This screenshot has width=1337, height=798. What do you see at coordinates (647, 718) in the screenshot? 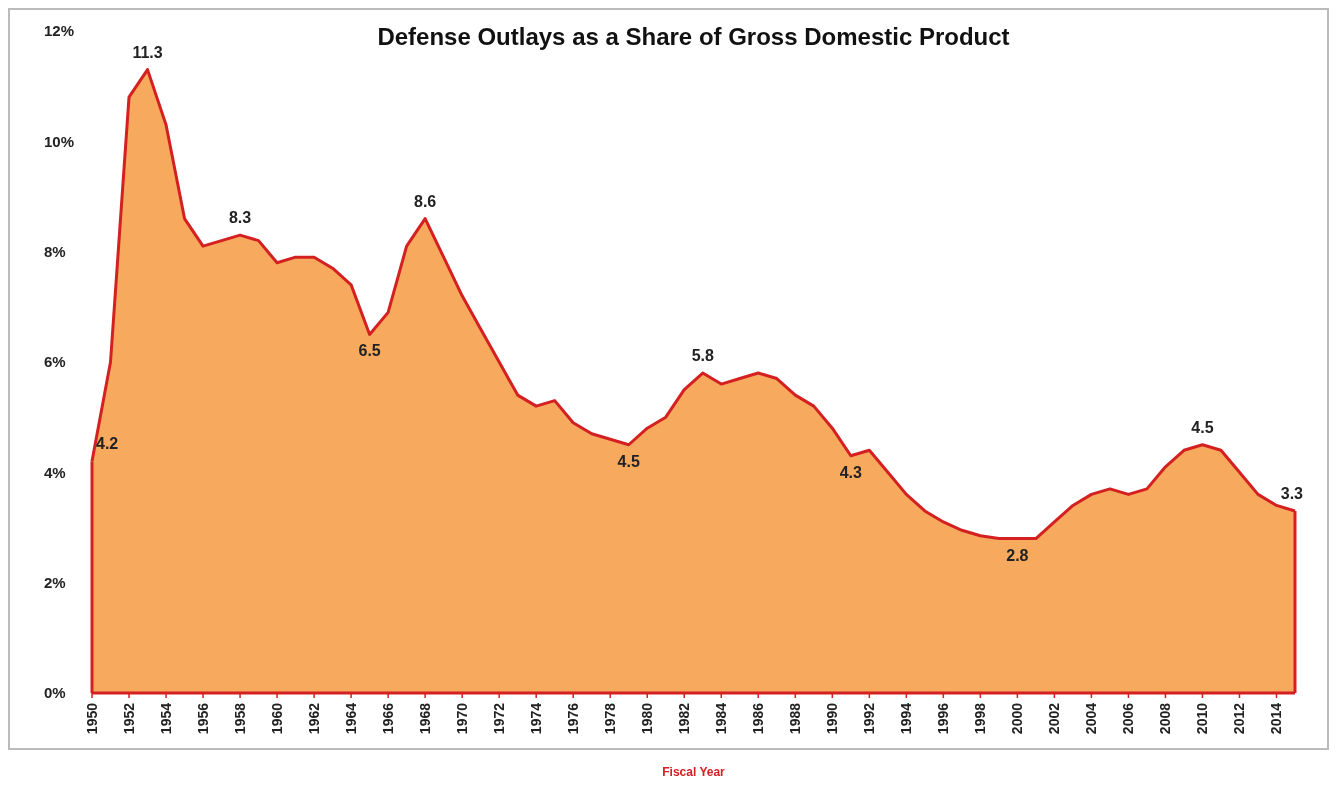
I see `x-tick-label: 1980` at bounding box center [647, 718].